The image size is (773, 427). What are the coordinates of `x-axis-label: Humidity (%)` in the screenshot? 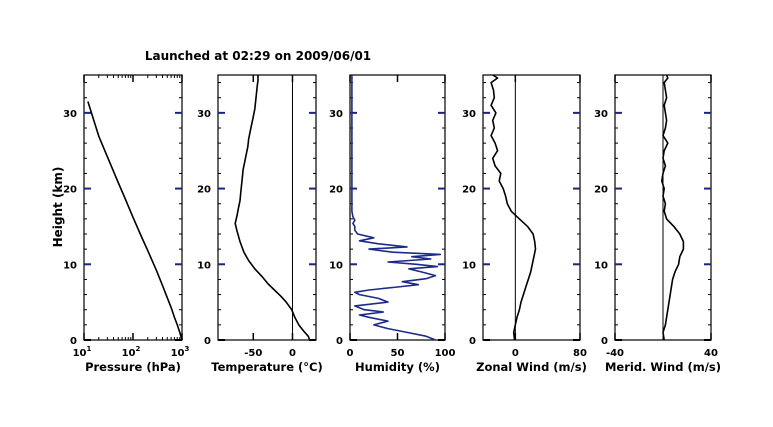 It's located at (397, 367).